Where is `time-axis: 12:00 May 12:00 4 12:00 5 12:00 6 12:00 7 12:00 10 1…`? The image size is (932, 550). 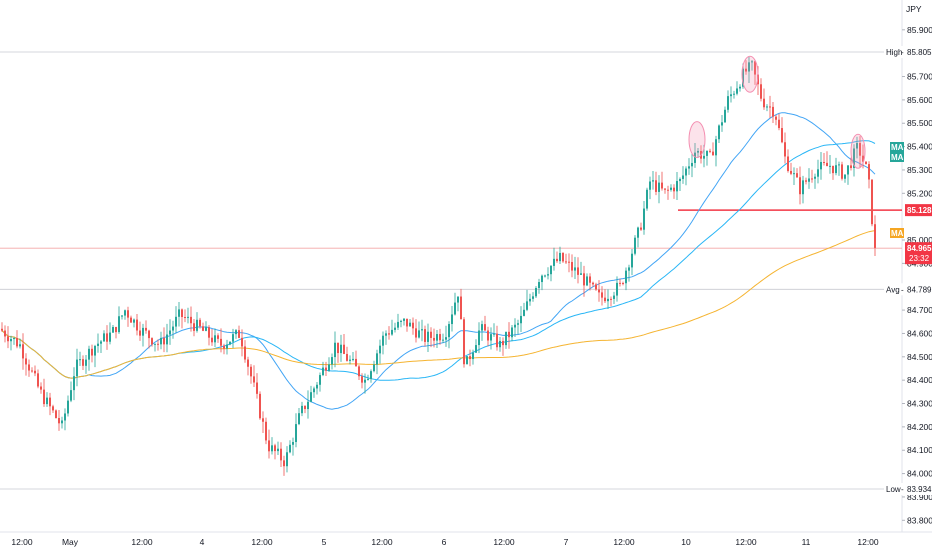 time-axis: 12:00 May 12:00 4 12:00 5 12:00 6 12:00 7 12:00 10 1… is located at coordinates (445, 542).